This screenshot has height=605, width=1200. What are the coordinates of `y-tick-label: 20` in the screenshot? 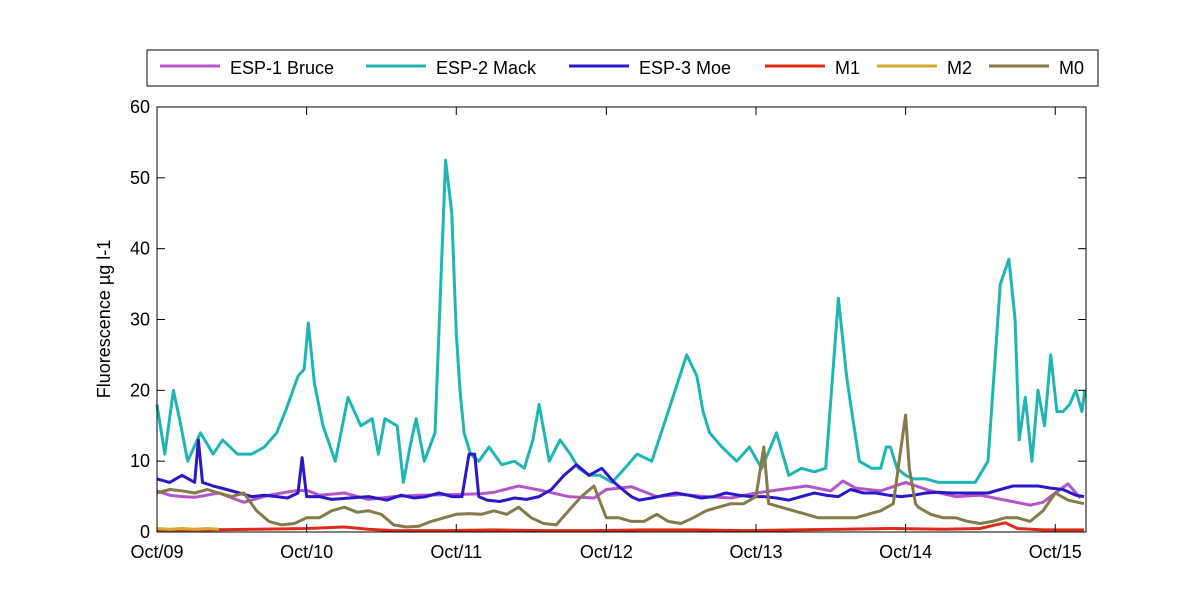 It's located at (140, 390).